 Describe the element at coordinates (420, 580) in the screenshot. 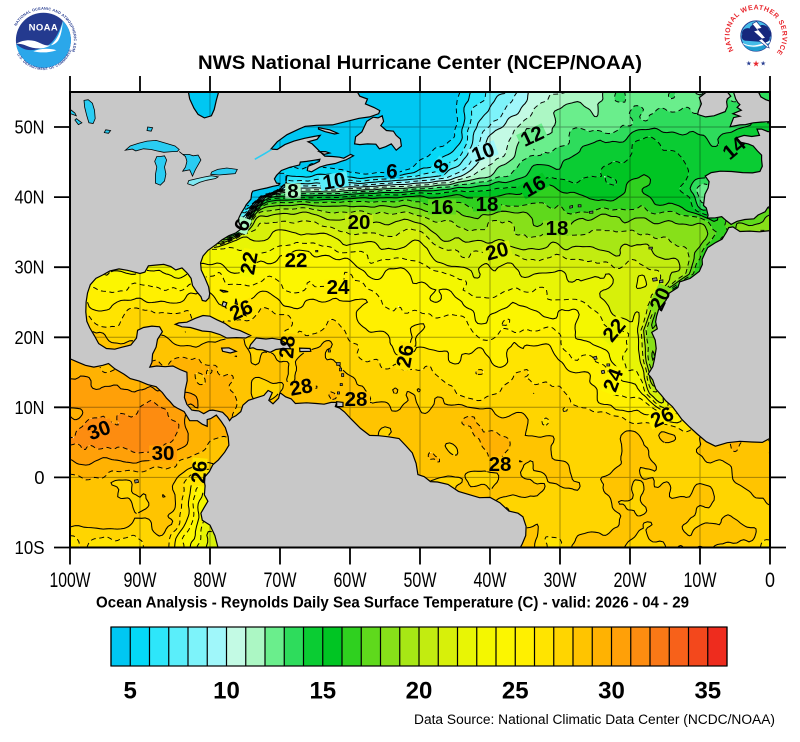

I see `svg-text: 50W` at that location.